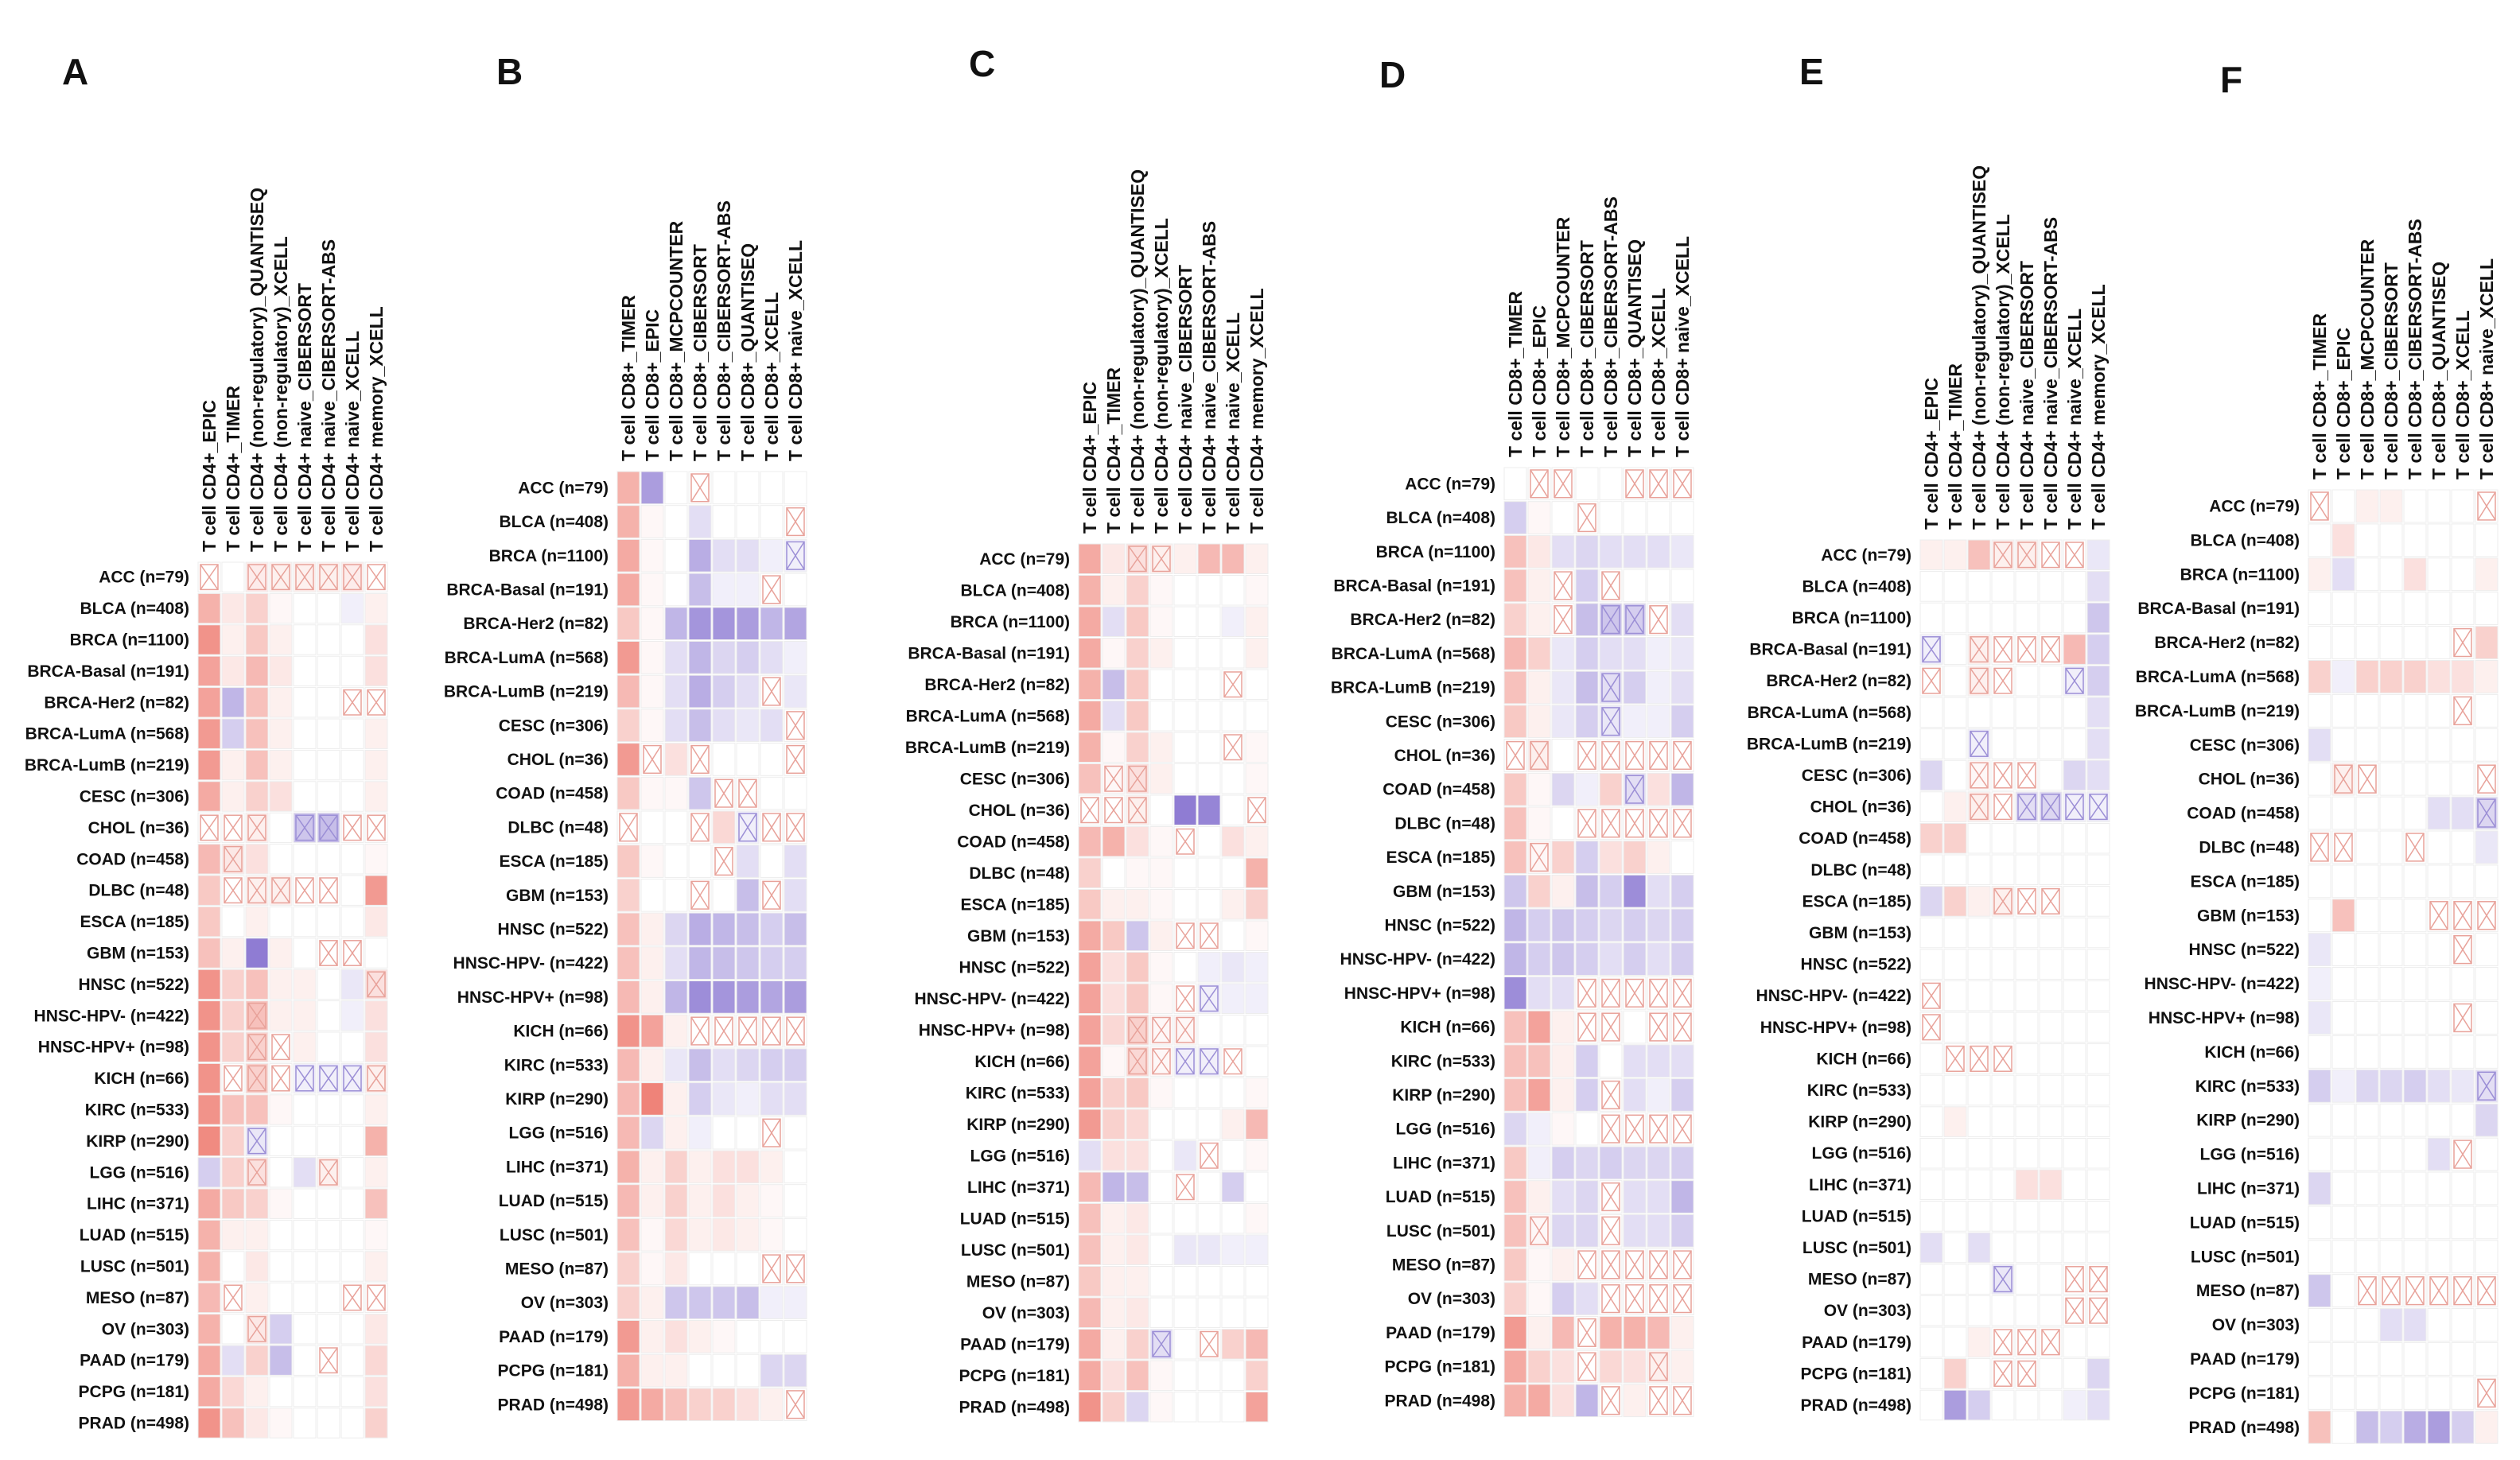  Describe the element at coordinates (552, 794) in the screenshot. I see `row-label: COAD (n=458)` at that location.